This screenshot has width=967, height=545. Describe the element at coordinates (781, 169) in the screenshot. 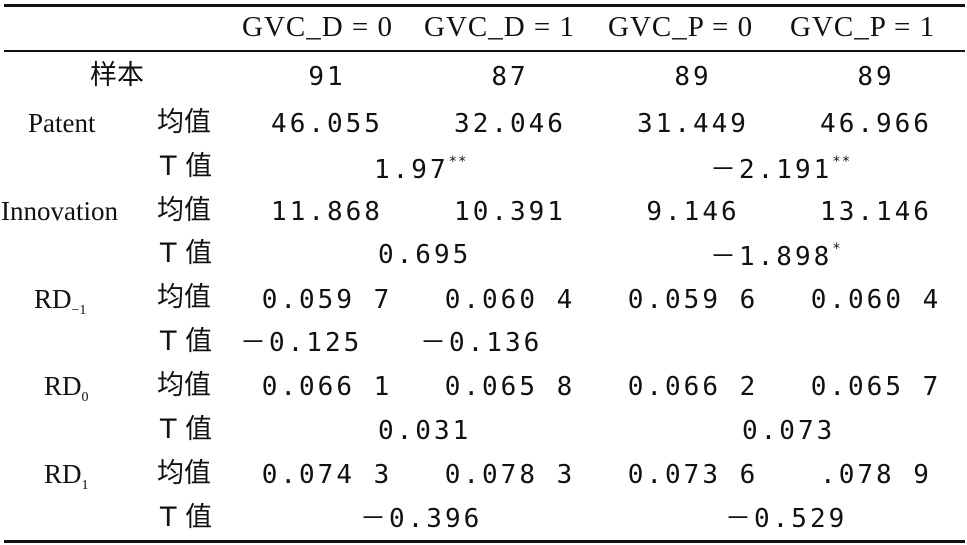

I see `t-value-gvc-p: －2.191**` at that location.